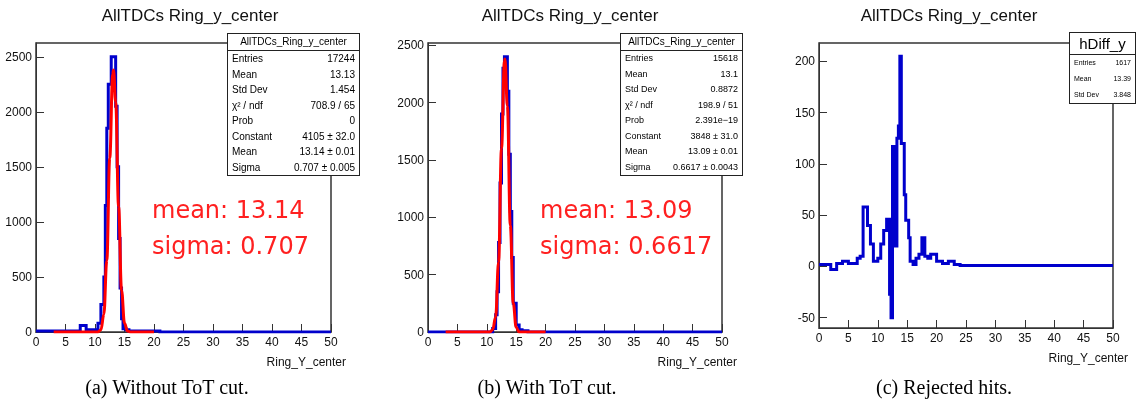 The image size is (1138, 412). What do you see at coordinates (230, 228) in the screenshot?
I see `annotation: mean: 13.14 sigma: 0.707` at bounding box center [230, 228].